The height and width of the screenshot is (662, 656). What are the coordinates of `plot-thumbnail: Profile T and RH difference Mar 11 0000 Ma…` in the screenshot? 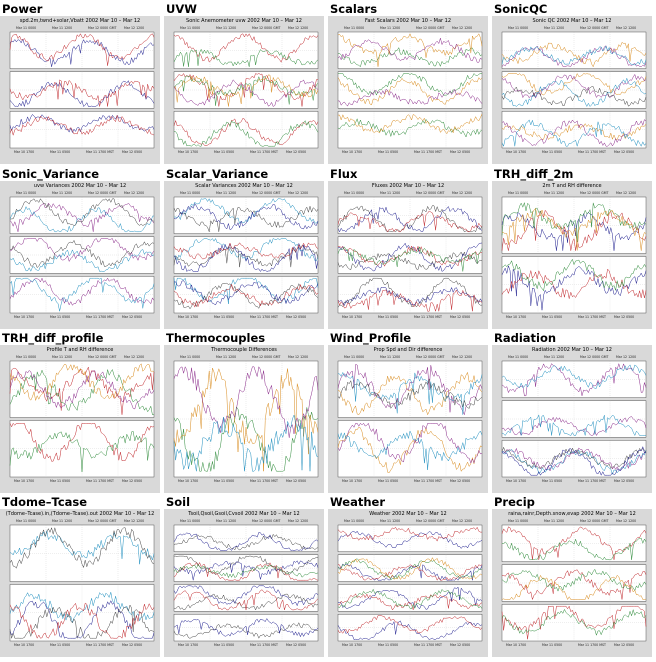 It's located at (80, 419).